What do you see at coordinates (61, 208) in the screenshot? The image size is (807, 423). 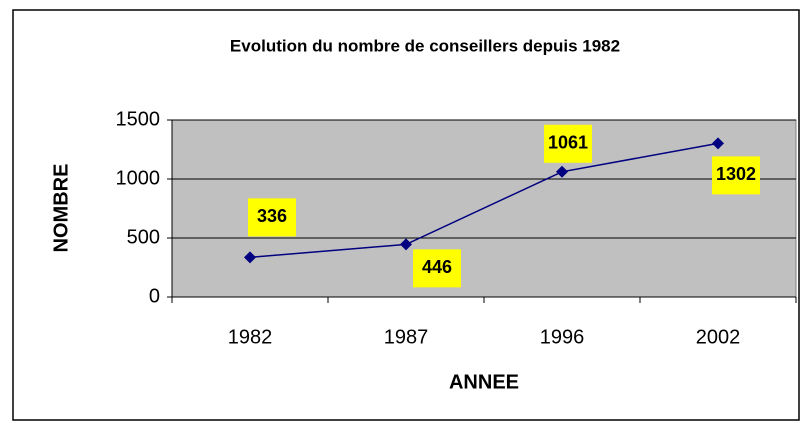 I see `y-axis-label: NOMBRE` at bounding box center [61, 208].